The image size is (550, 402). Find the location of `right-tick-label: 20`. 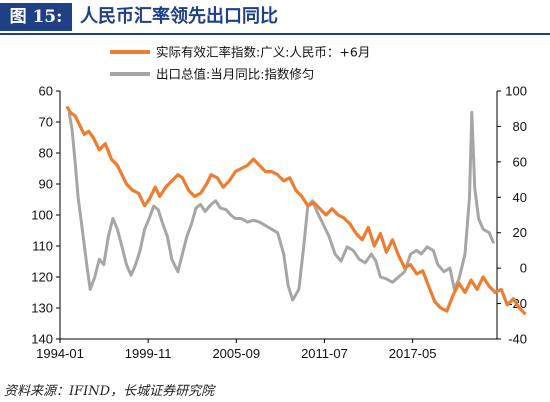

right-tick-label: 20 is located at coordinates (520, 232).